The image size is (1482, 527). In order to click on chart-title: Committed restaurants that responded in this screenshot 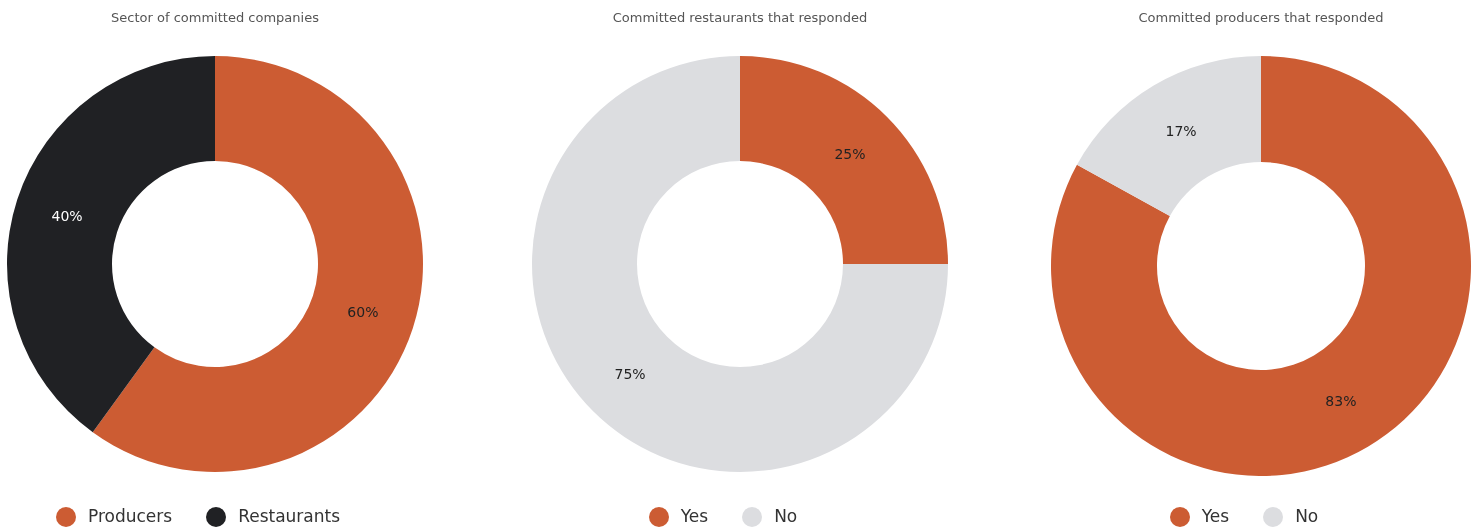, I will do `click(740, 17)`.